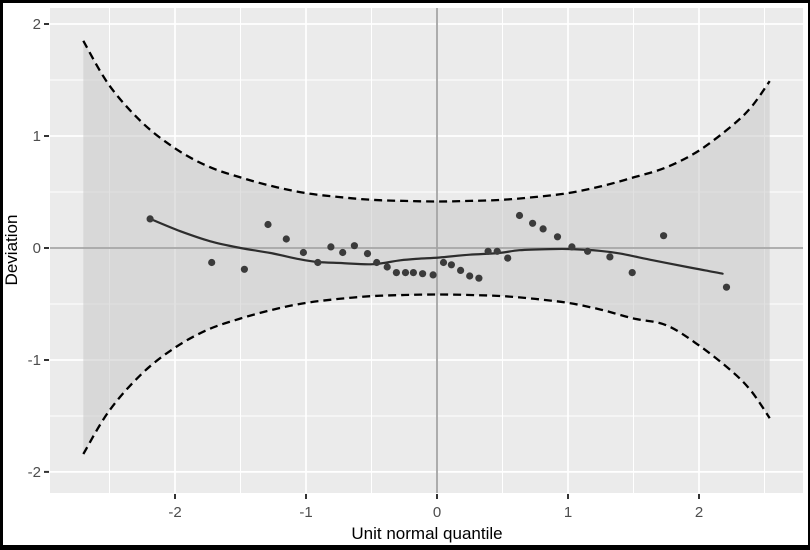  I want to click on y-tick-label: 1, so click(37, 136).